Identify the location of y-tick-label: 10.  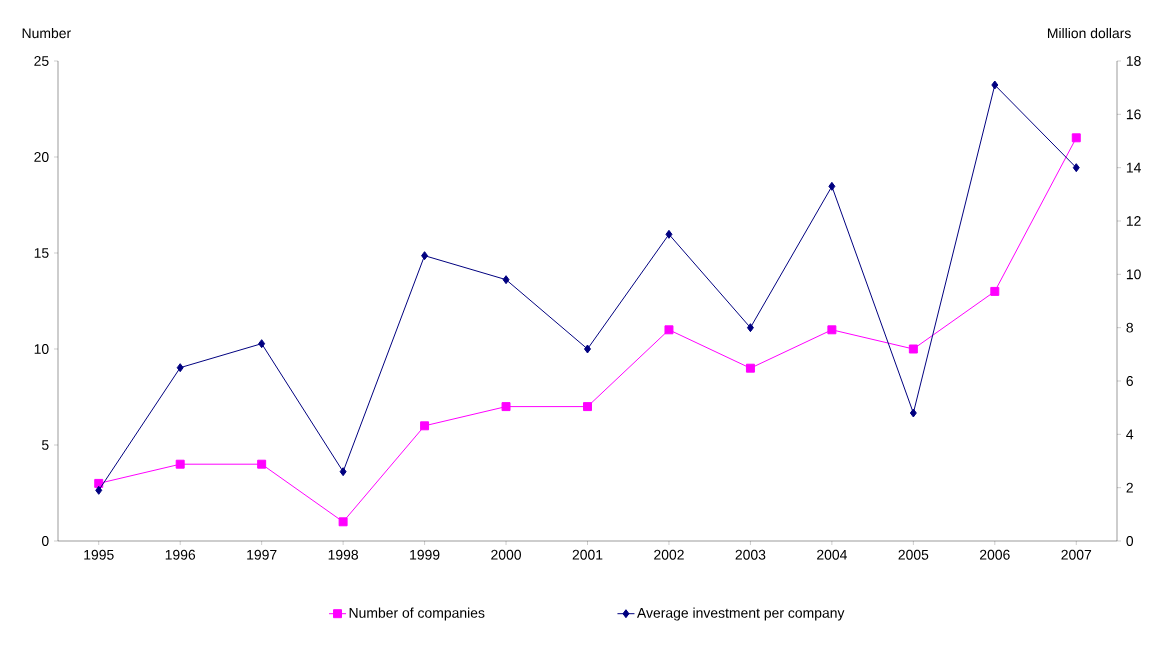
(41, 349).